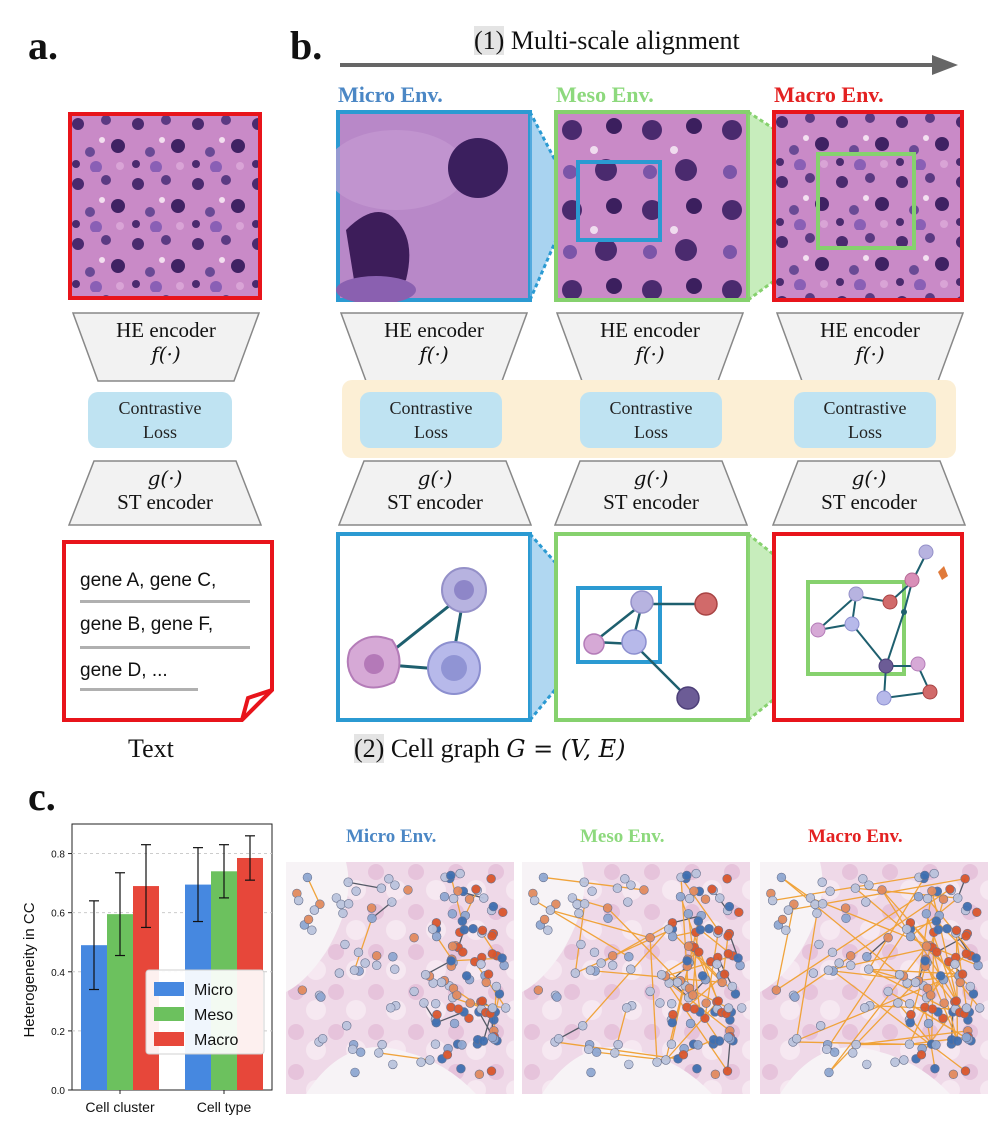  What do you see at coordinates (544, 206) in the screenshot?
I see `micro-meso-connector` at bounding box center [544, 206].